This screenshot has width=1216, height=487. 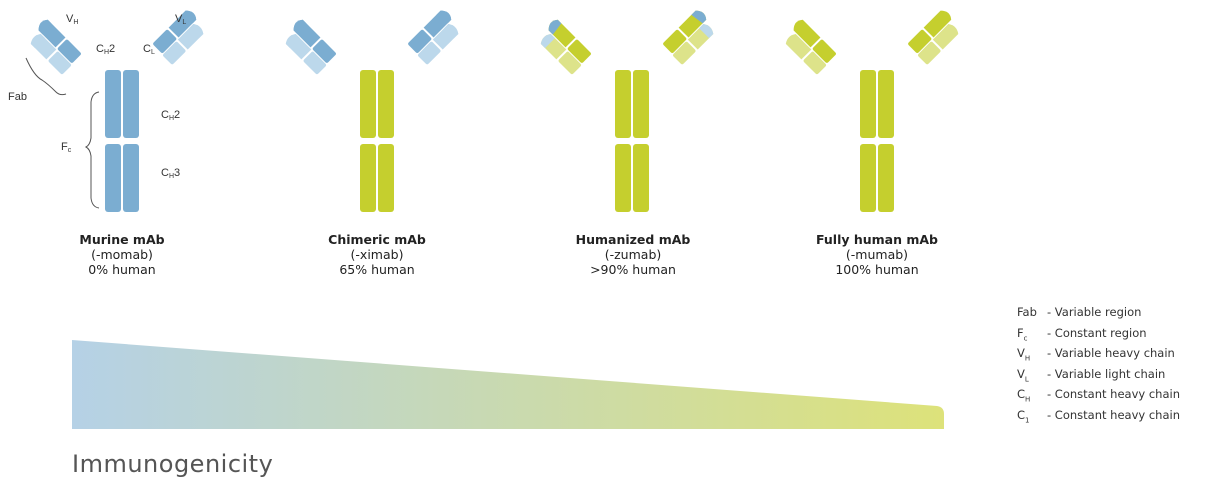 I want to click on ch2-label: CH2, so click(x=170, y=115).